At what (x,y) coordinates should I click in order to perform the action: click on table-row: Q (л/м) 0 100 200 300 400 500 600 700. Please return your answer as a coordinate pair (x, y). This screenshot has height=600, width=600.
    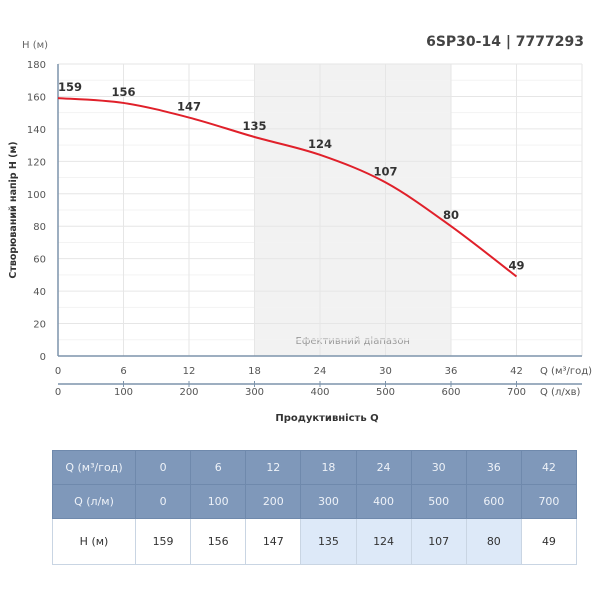
    Looking at the image, I should click on (315, 501).